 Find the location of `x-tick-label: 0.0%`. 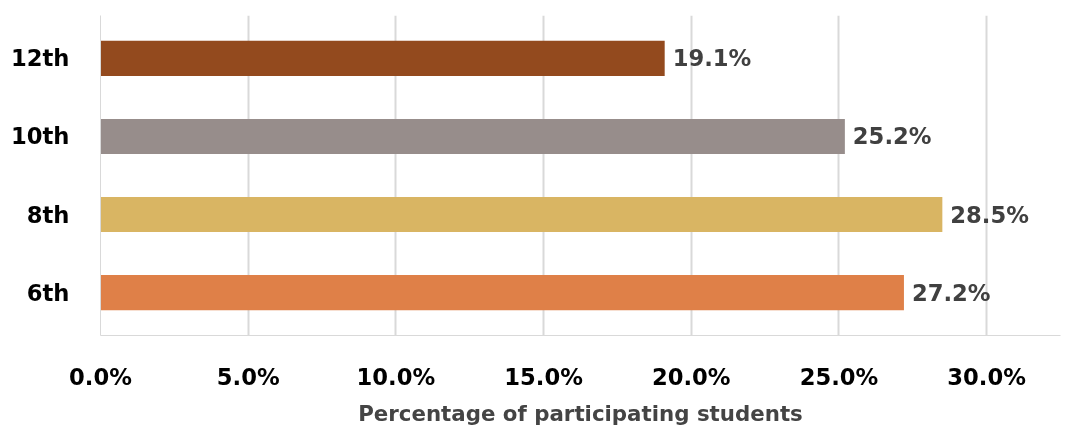

x-tick-label: 0.0% is located at coordinates (100, 376).